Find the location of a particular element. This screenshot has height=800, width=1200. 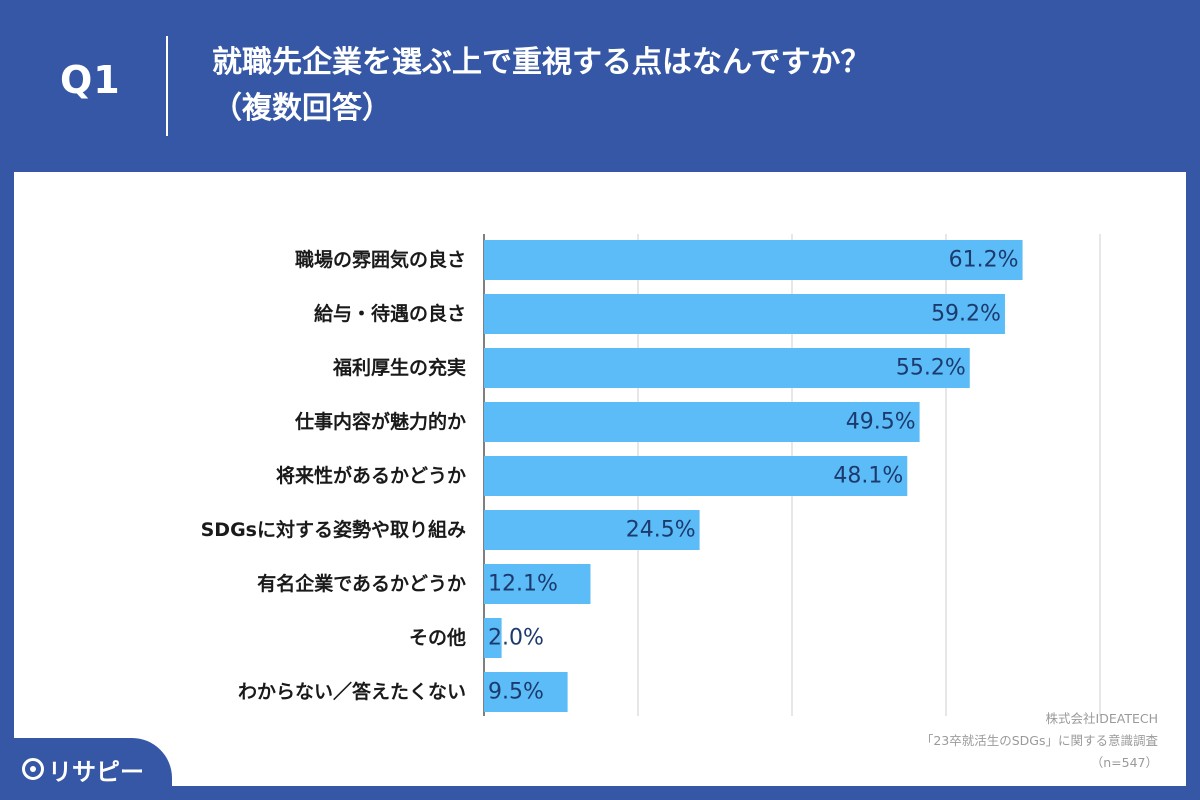

category-label: 給与・待遇の良さ is located at coordinates (390, 313).